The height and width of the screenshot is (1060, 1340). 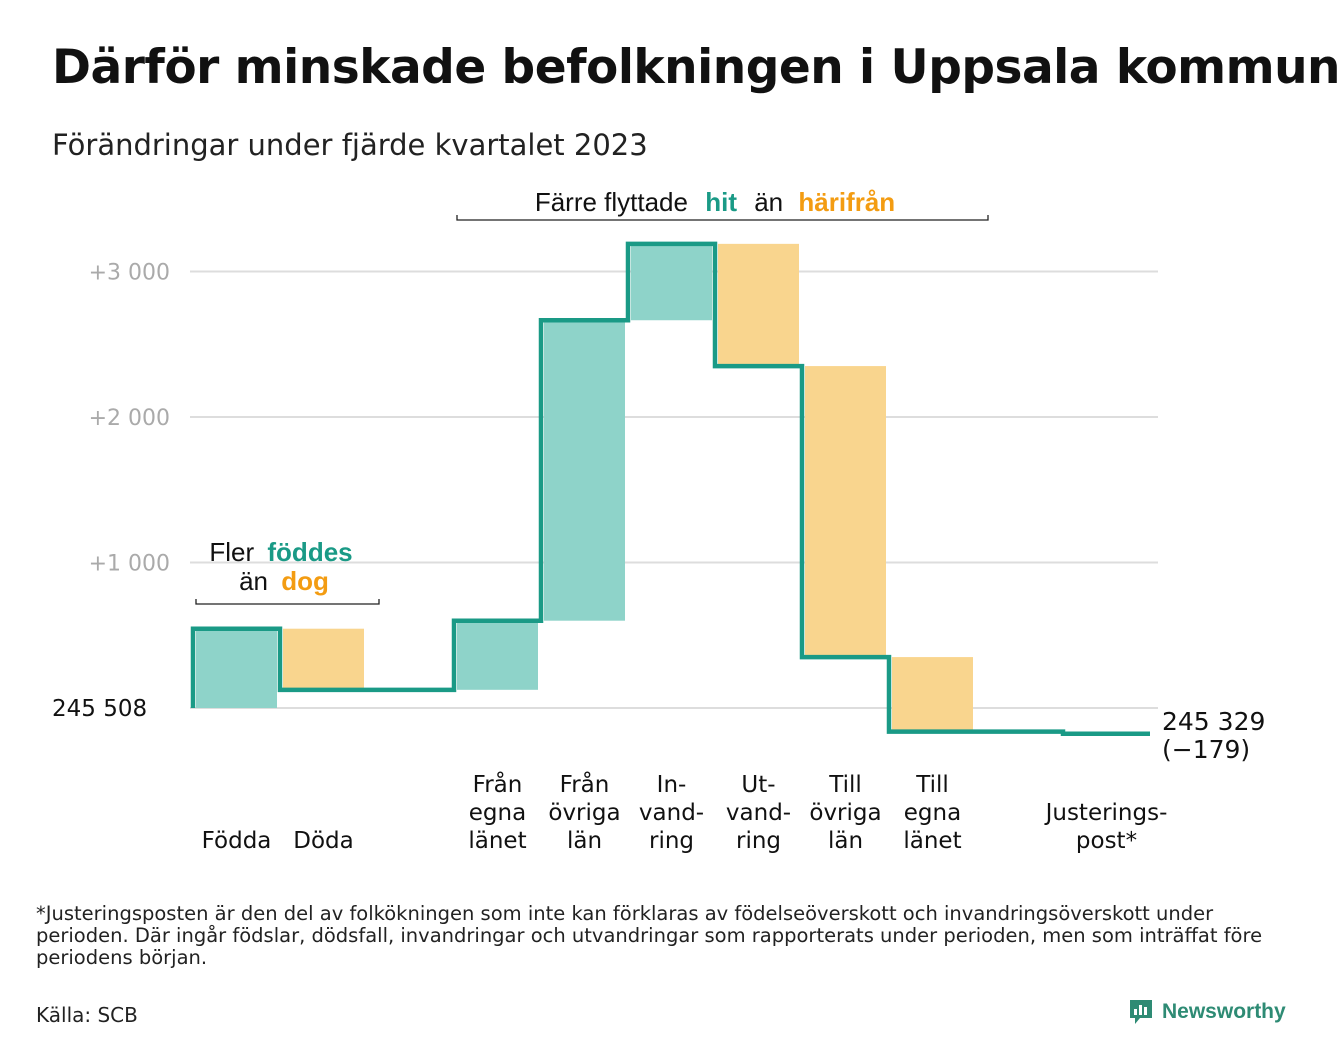 I want to click on source-label: Källa: SCB, so click(x=87, y=1015).